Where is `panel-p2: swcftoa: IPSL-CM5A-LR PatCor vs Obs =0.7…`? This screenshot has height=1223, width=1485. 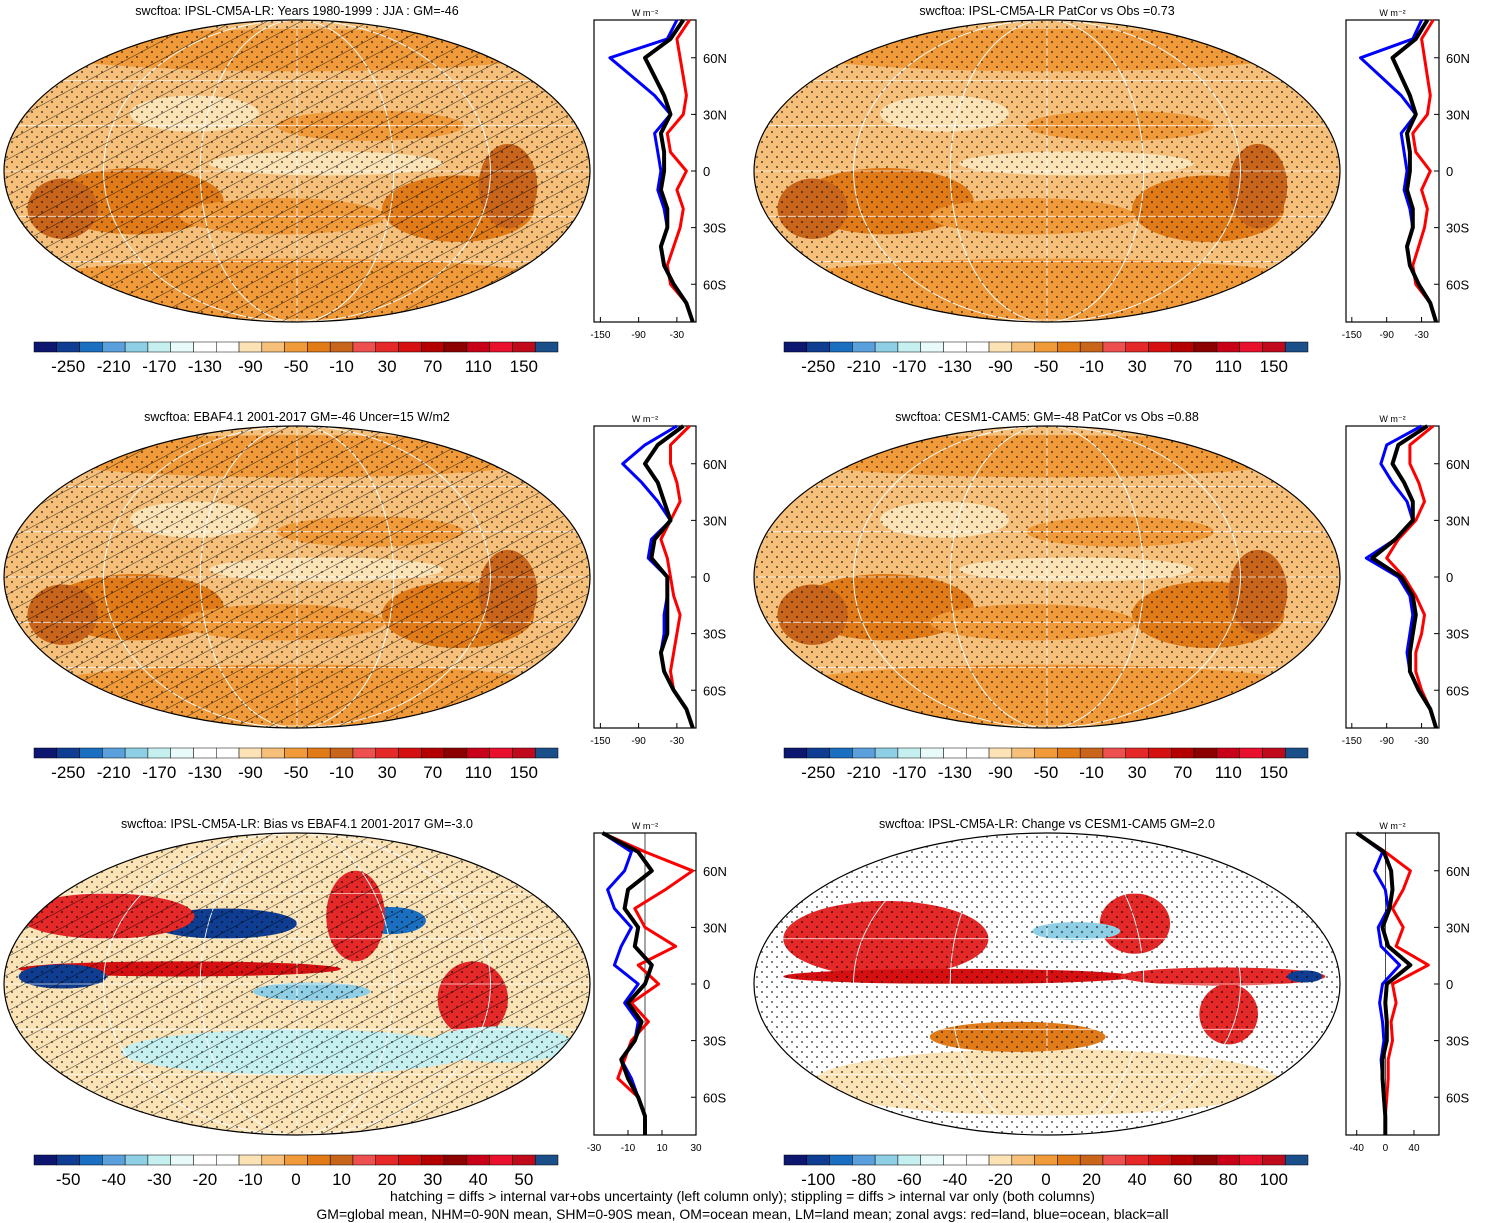 panel-p2: swcftoa: IPSL-CM5A-LR PatCor vs Obs =0.7… is located at coordinates (1112, 190).